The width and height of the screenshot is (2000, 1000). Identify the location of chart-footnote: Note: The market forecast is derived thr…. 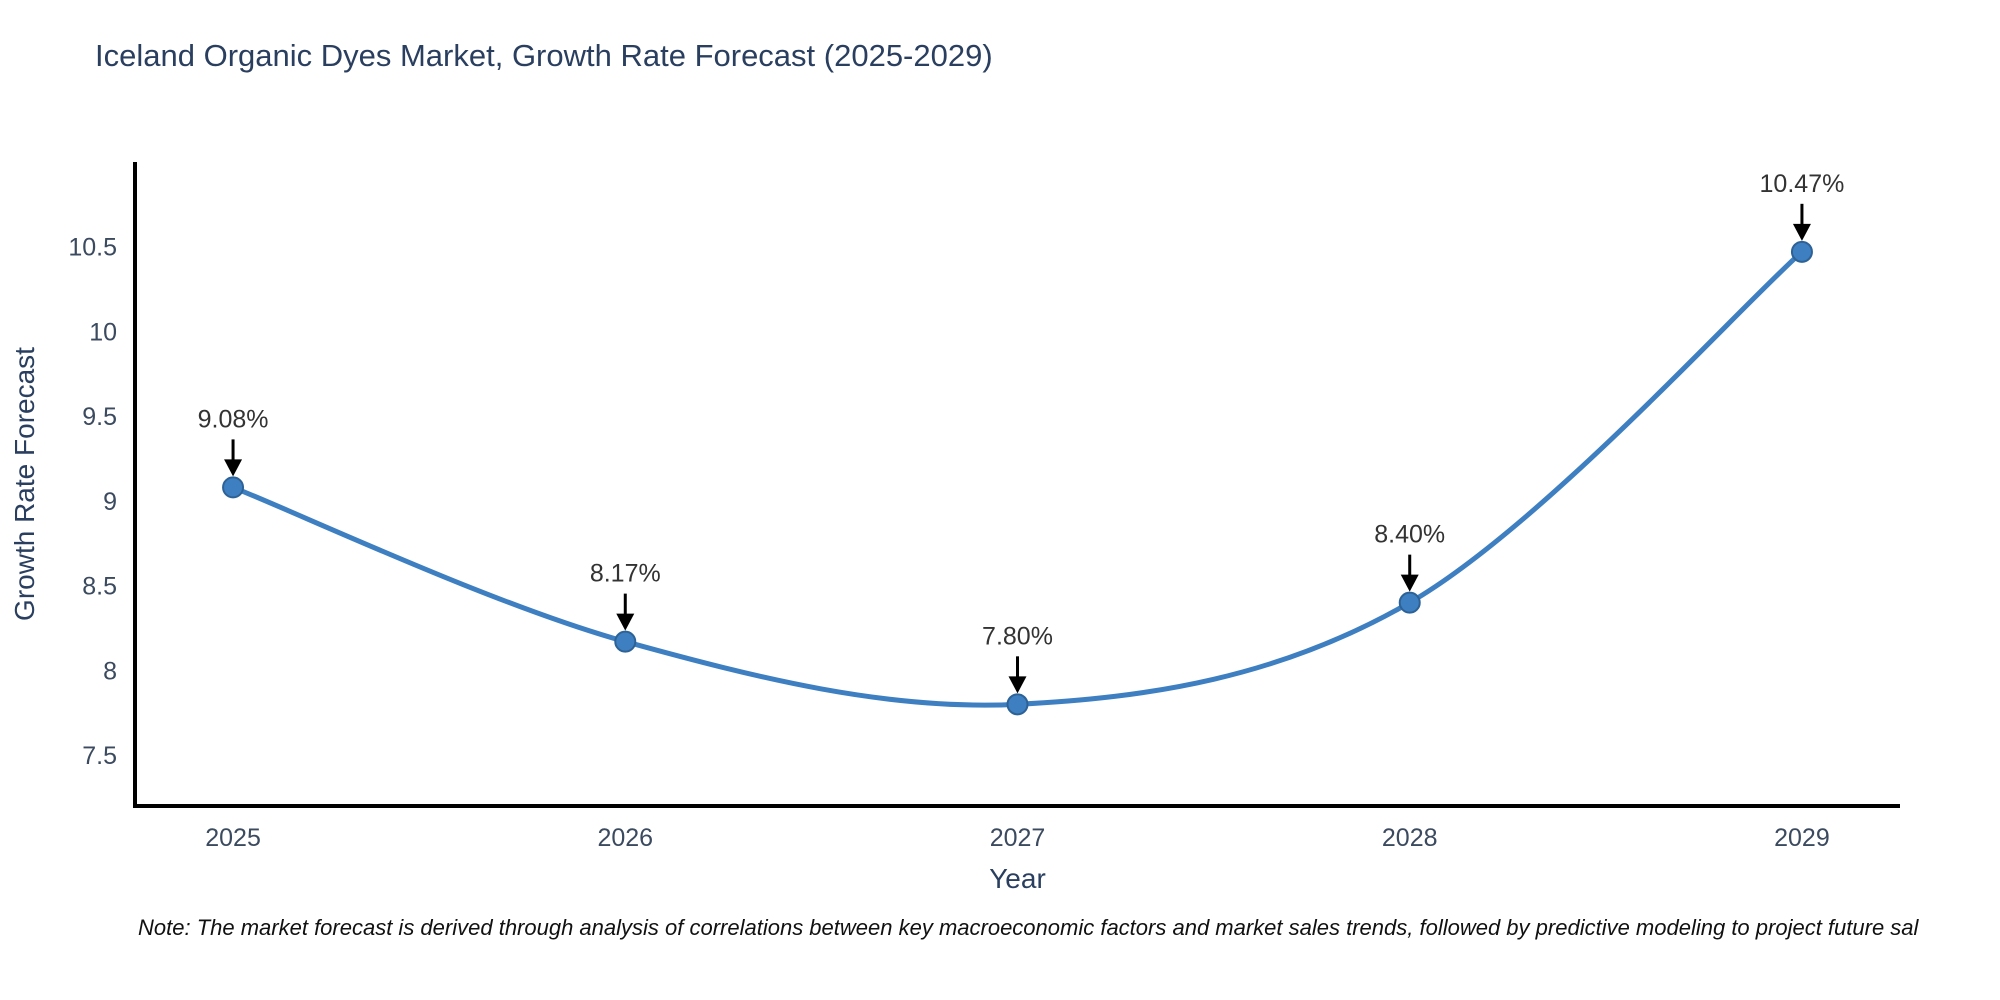
(1028, 927).